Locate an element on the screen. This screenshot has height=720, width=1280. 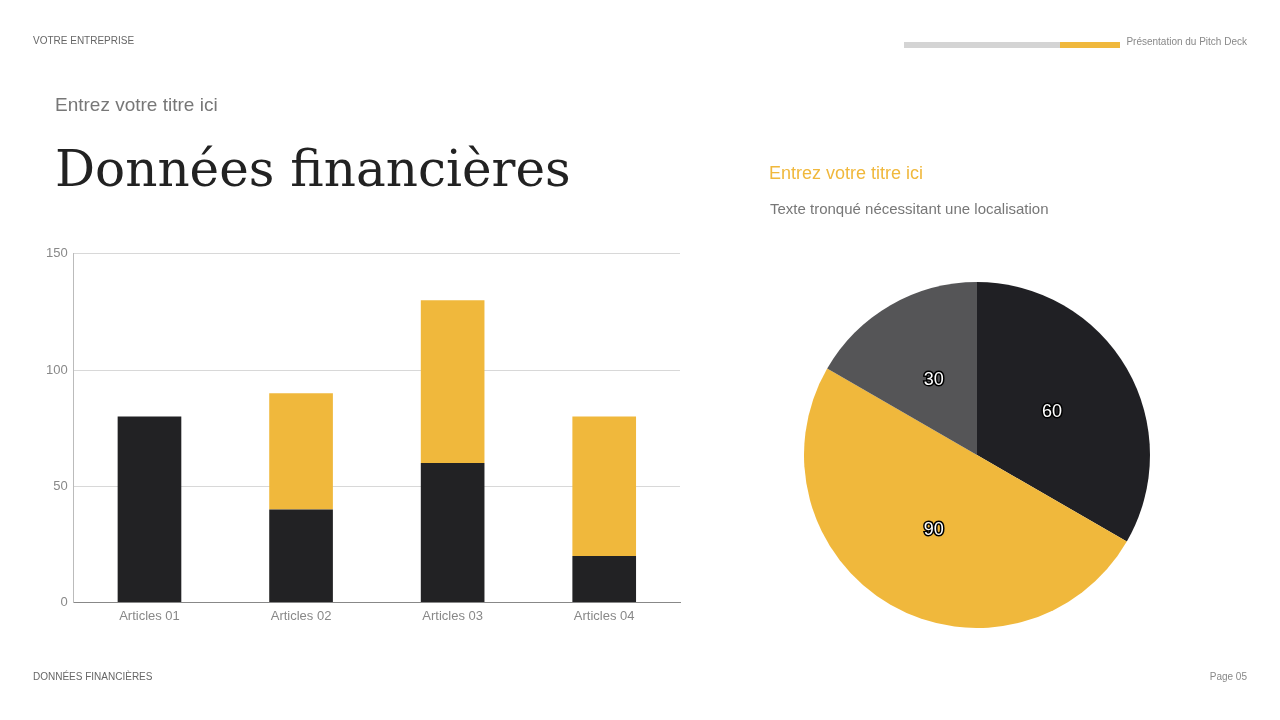
data-label: 30 is located at coordinates (933, 379).